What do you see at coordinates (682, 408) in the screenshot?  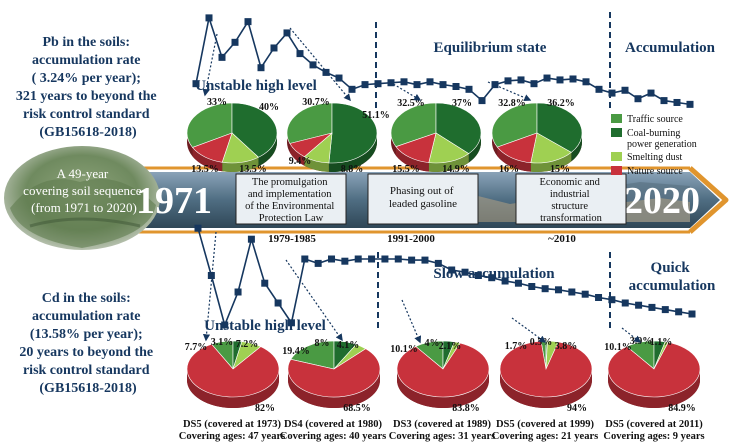 I see `cd-pie-5-label-3: 84.9%` at bounding box center [682, 408].